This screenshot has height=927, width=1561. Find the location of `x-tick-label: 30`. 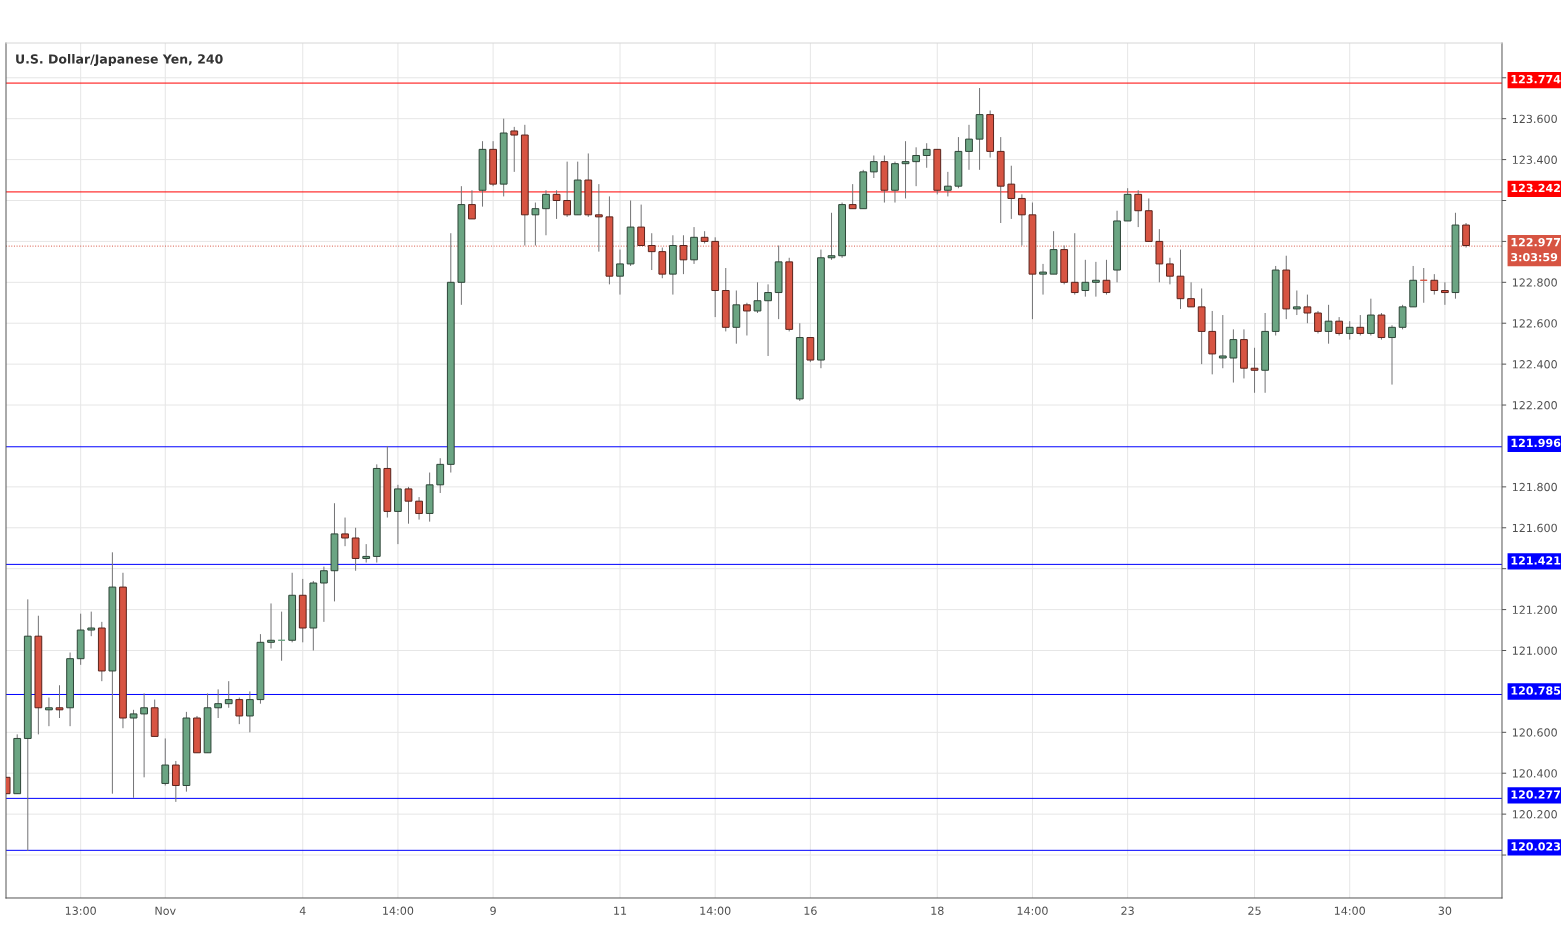

x-tick-label: 30 is located at coordinates (1445, 910).